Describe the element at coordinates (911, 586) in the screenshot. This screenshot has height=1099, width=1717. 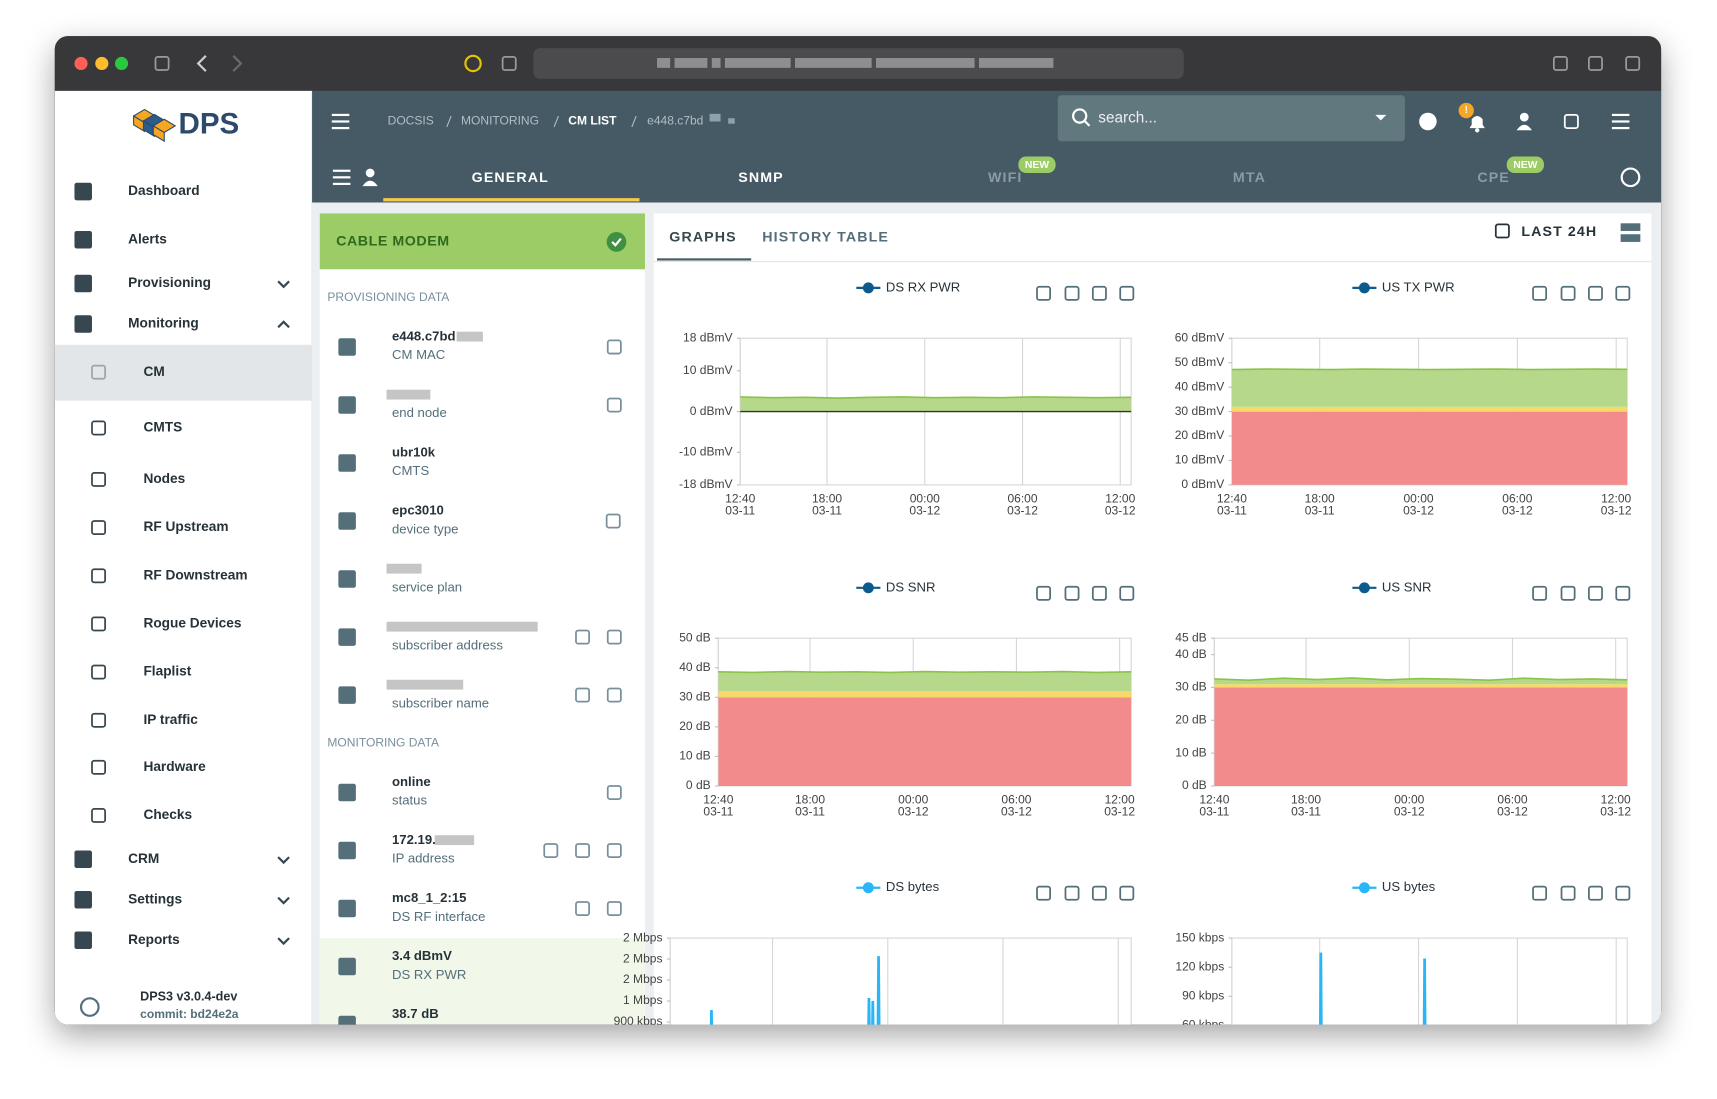
I see `chart-title: DS SNR` at that location.